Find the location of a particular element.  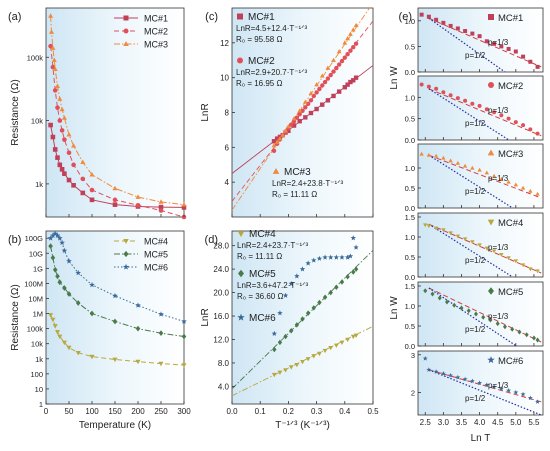

e3-fit-p13 is located at coordinates (485, 176).